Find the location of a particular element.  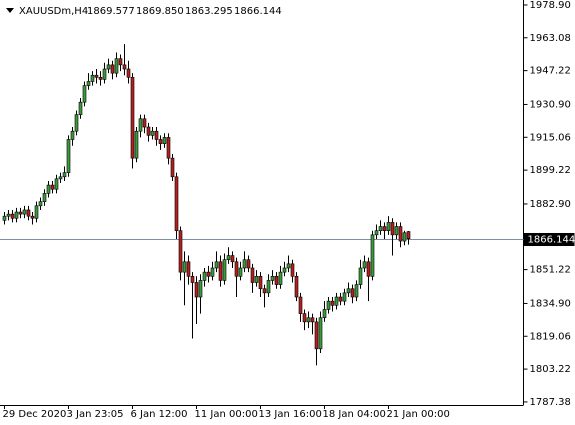

collapse-arrow is located at coordinates (10, 10).